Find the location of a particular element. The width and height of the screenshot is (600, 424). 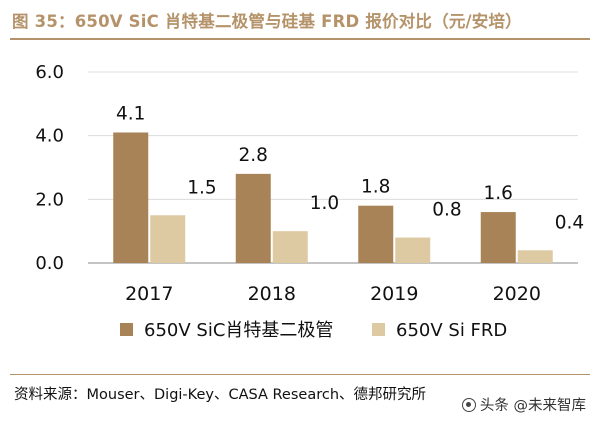

x-tick-label: 2018 is located at coordinates (272, 294).